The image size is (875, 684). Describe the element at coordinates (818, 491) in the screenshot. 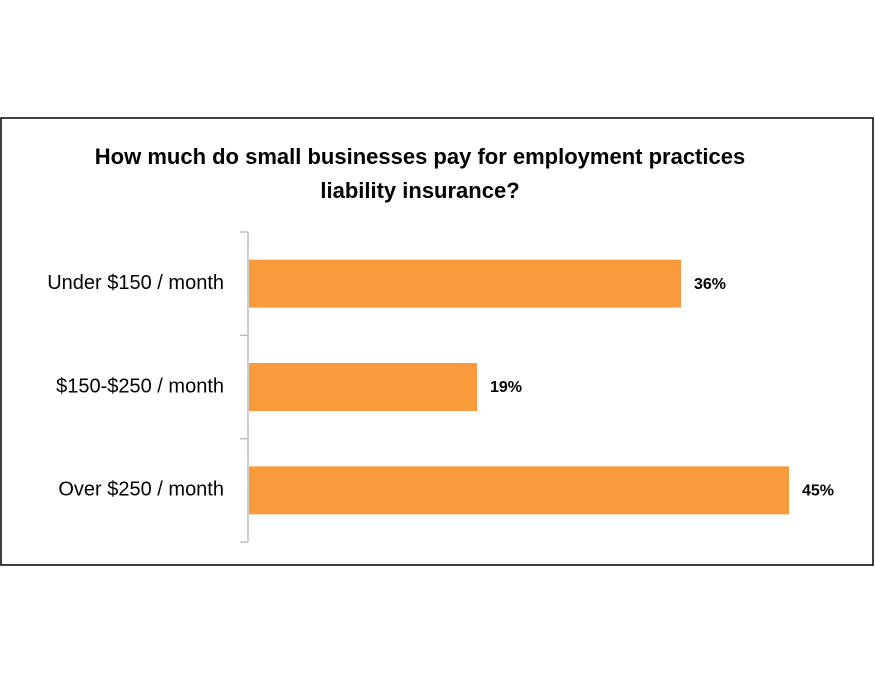

I see `value-label: 45%` at that location.